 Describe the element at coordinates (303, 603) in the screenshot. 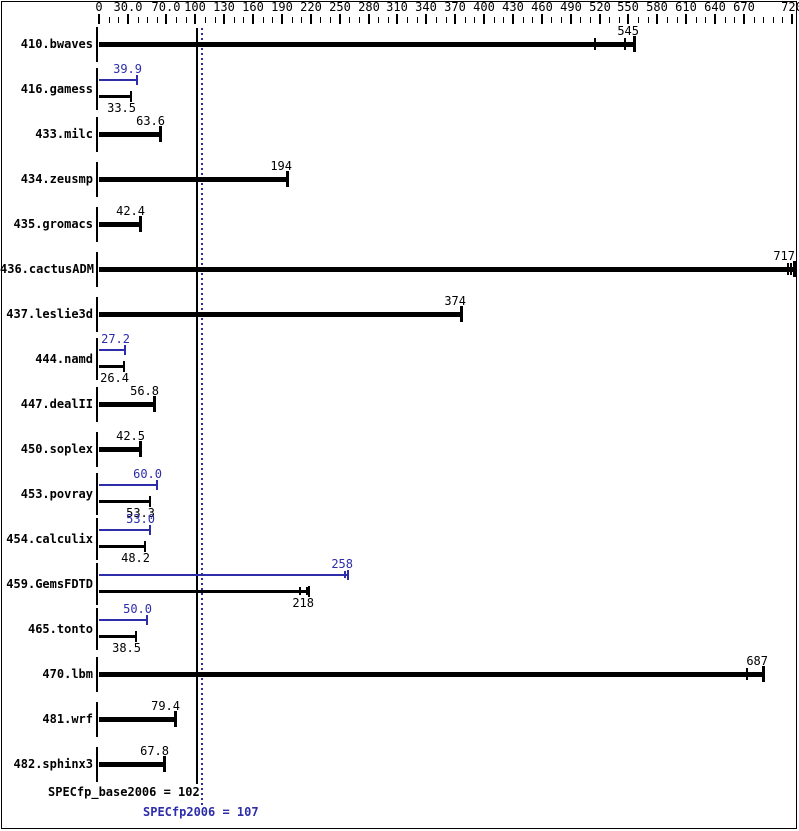

I see `base-value-label: 218` at that location.